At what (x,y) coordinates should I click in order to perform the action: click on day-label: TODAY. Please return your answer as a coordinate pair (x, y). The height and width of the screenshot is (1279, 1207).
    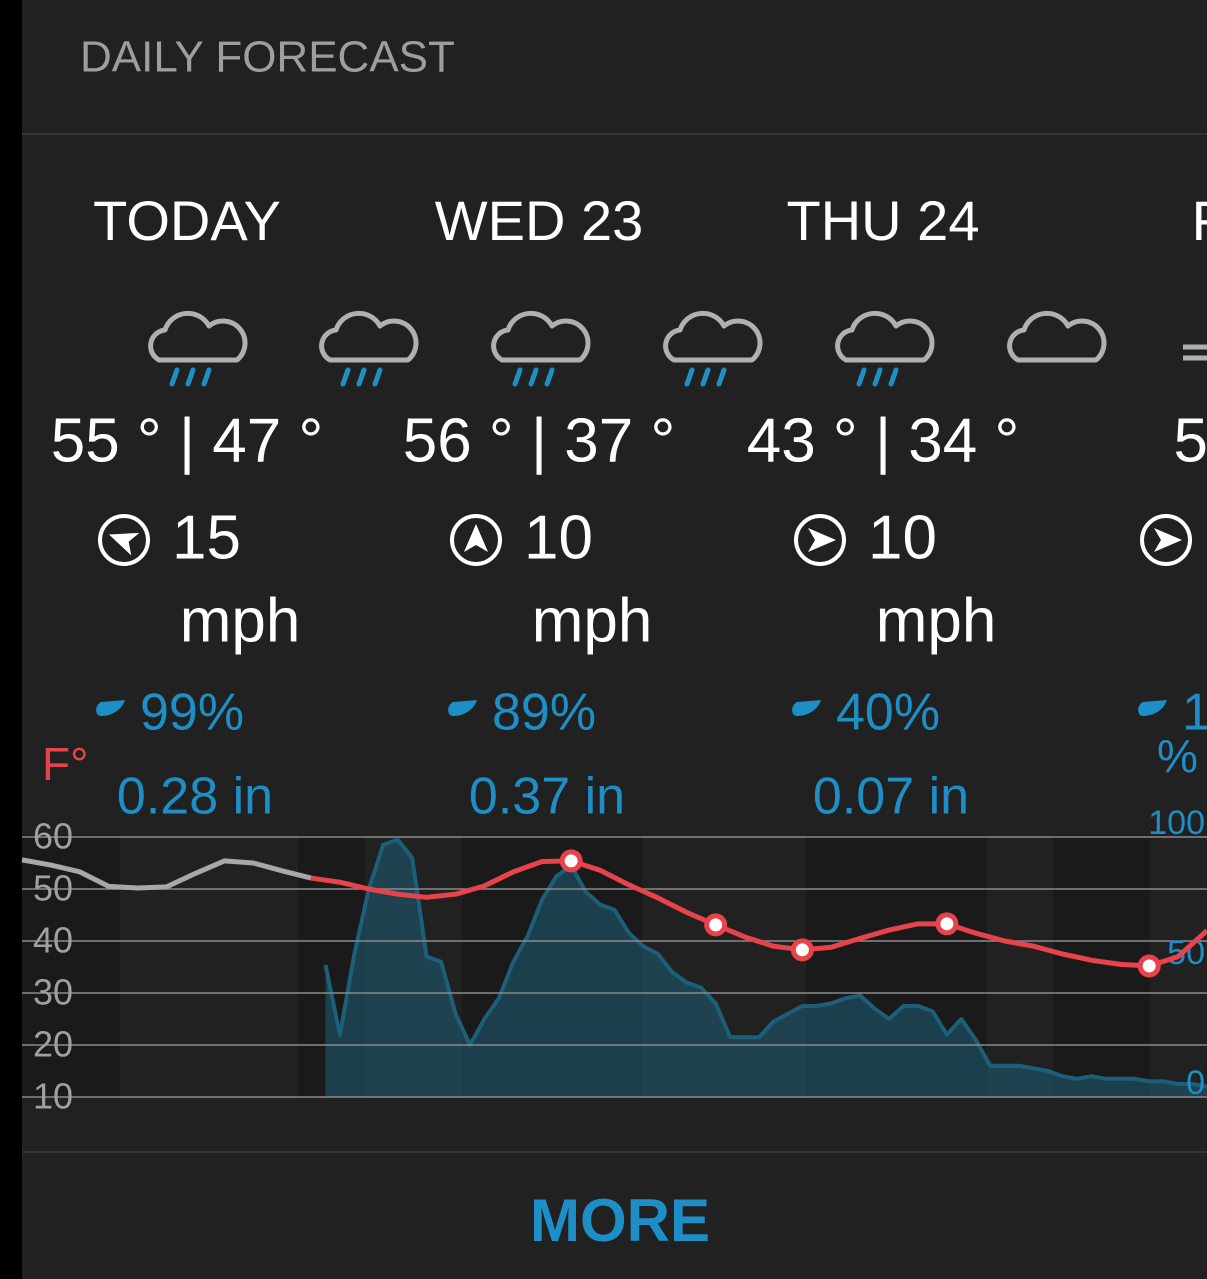
    Looking at the image, I should click on (187, 220).